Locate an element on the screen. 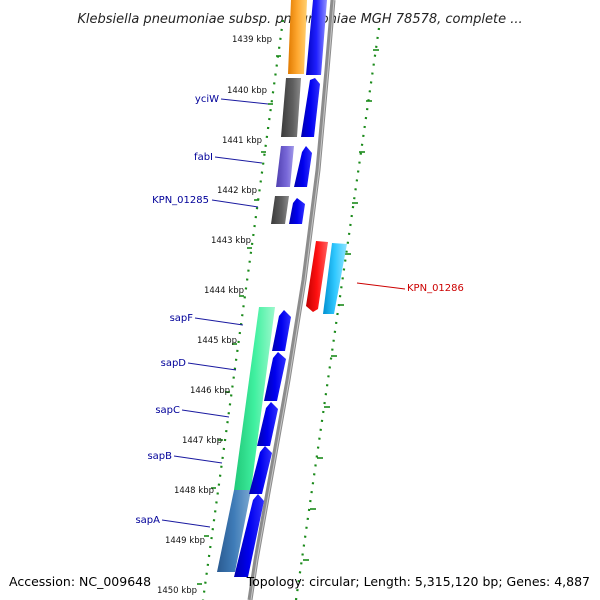  feature-steel-sapA is located at coordinates (234, 531).